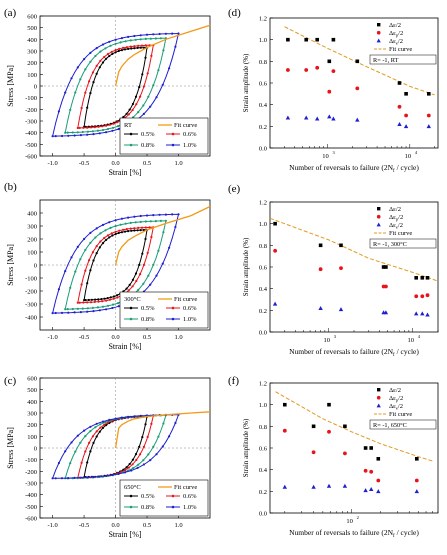  Describe the element at coordinates (419, 336) in the screenshot. I see `x-tick-exponent: 4` at that location.